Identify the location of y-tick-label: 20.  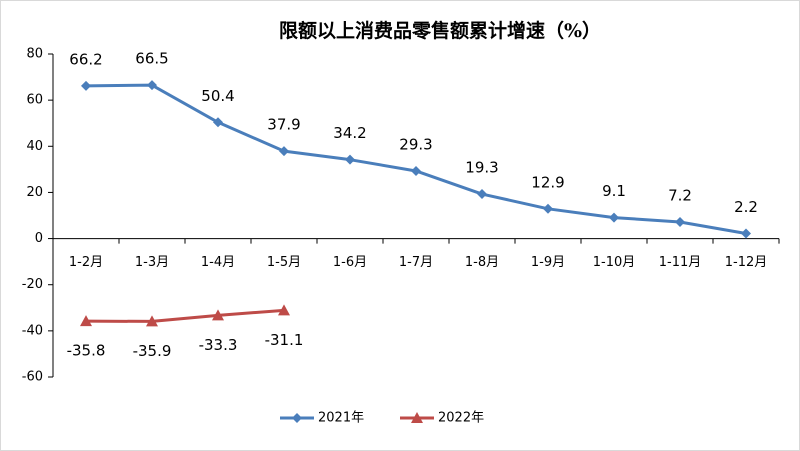
(34, 192).